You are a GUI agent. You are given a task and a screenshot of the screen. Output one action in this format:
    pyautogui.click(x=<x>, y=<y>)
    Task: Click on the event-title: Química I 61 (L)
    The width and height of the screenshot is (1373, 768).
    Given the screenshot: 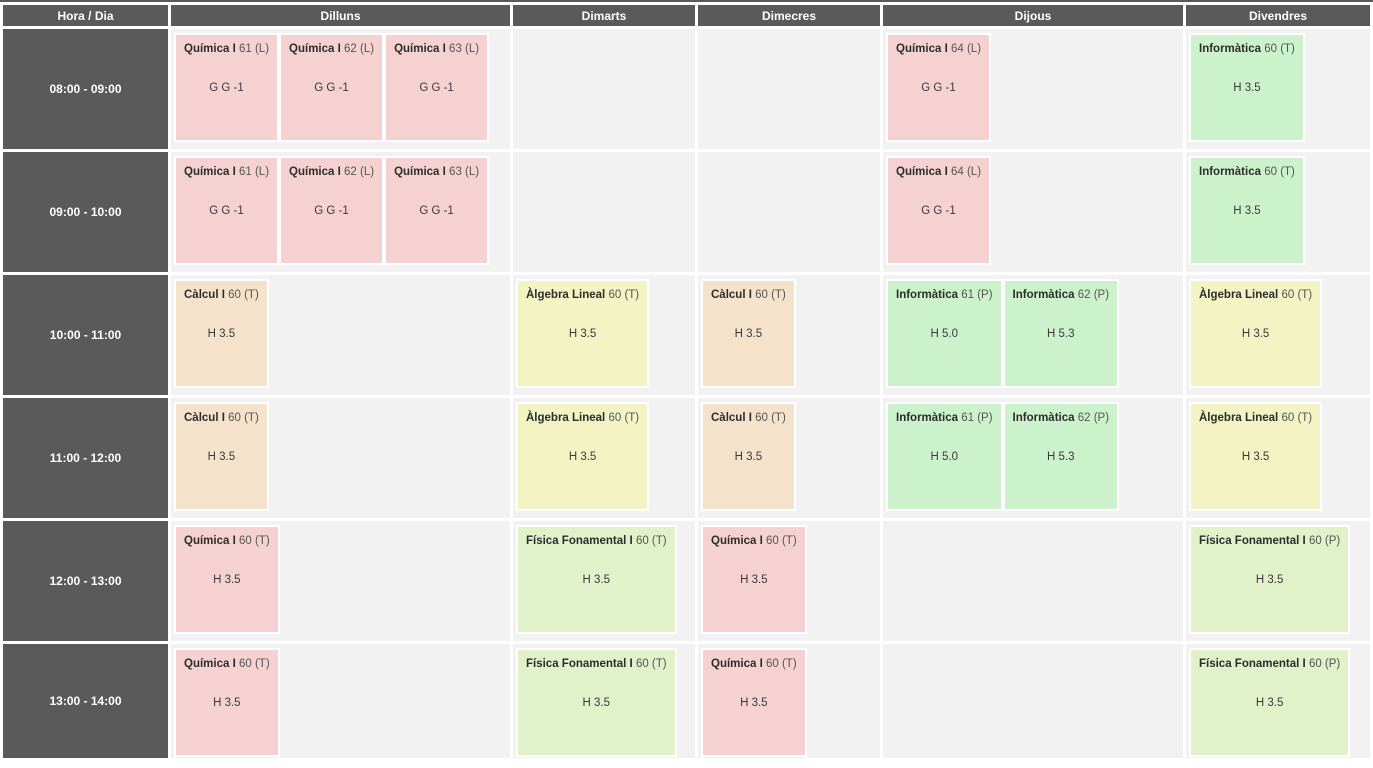 What is the action you would take?
    pyautogui.click(x=226, y=49)
    